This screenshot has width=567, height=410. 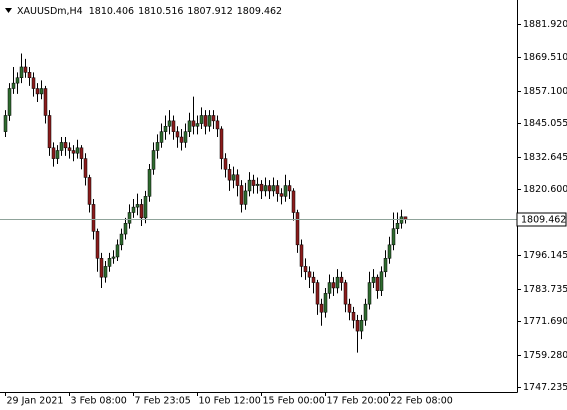 What do you see at coordinates (160, 11) in the screenshot?
I see `last-high: 1810.516` at bounding box center [160, 11].